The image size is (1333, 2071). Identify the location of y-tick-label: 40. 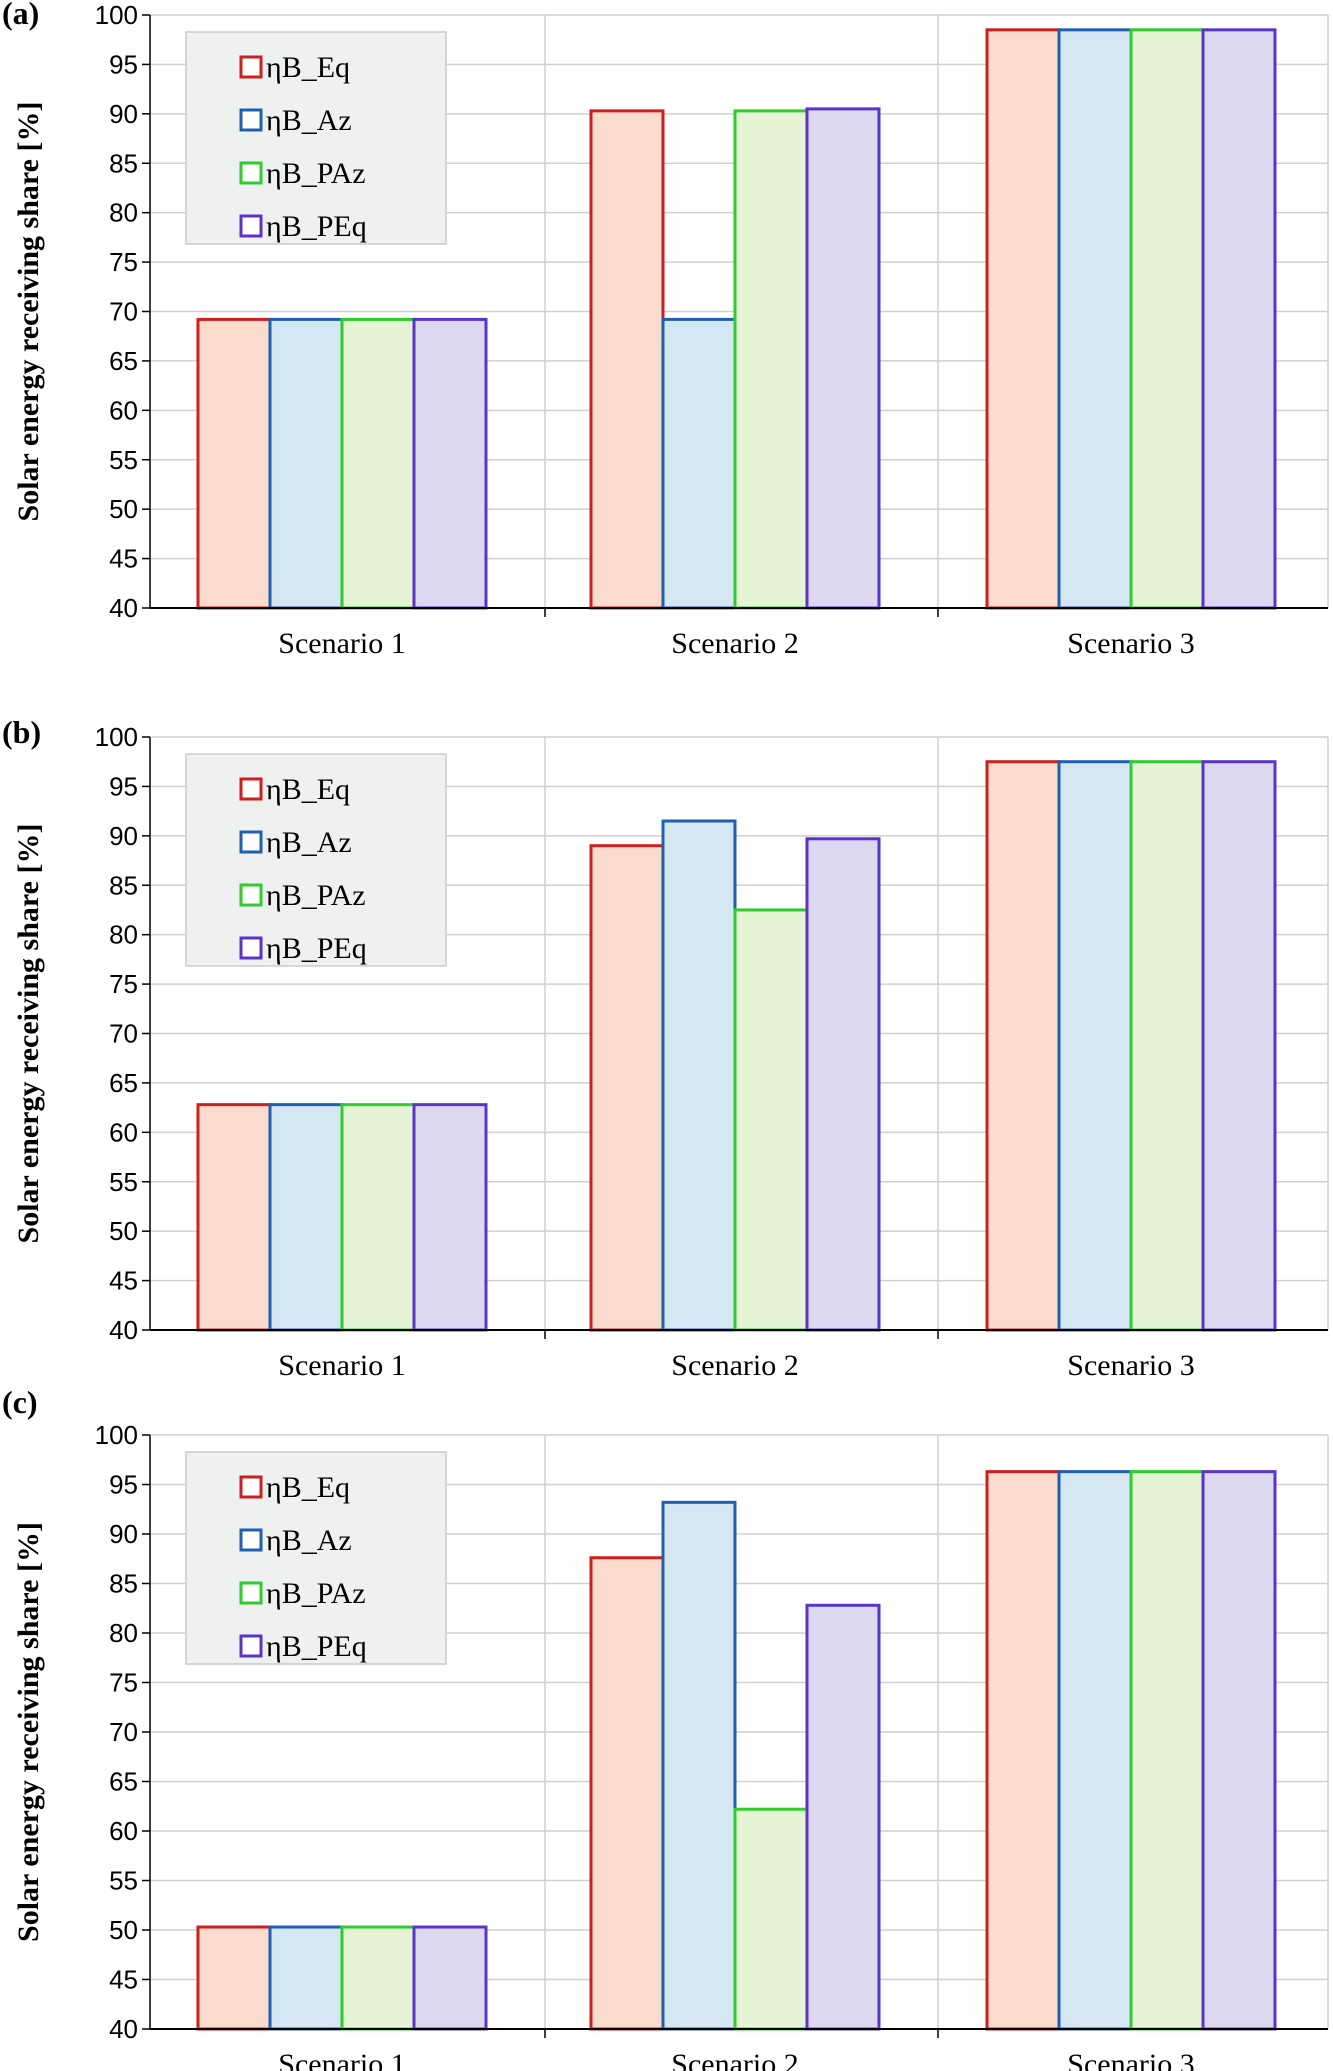
(123, 2029).